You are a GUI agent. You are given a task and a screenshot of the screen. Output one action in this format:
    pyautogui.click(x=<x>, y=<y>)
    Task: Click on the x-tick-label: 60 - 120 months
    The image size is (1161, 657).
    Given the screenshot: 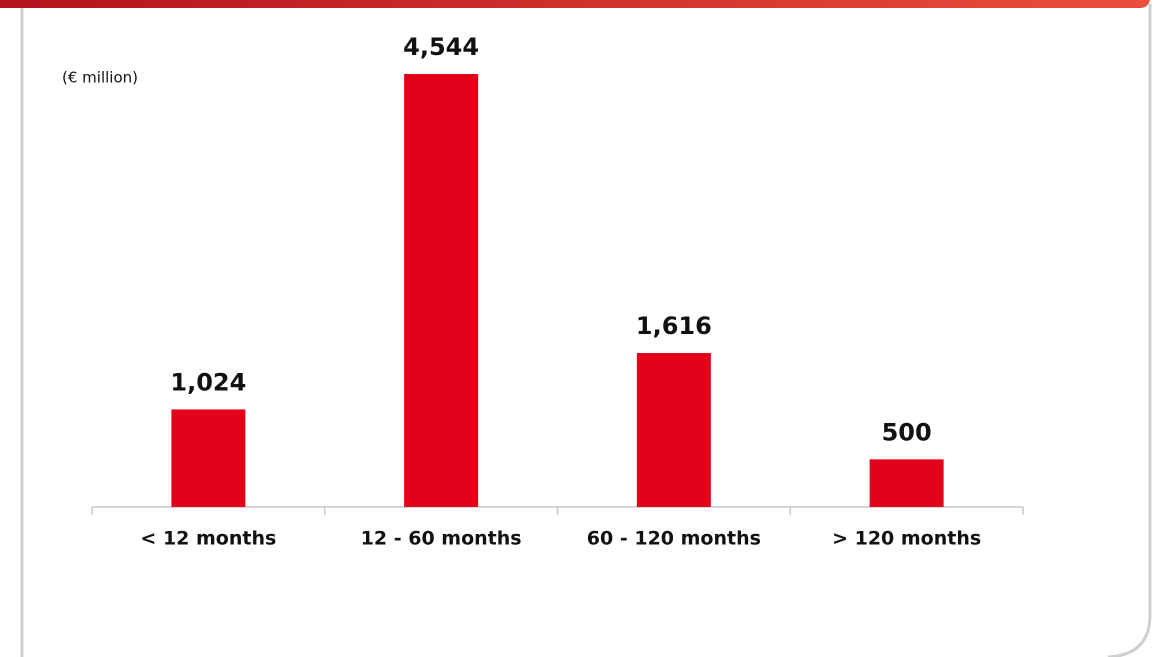 What is the action you would take?
    pyautogui.click(x=674, y=539)
    